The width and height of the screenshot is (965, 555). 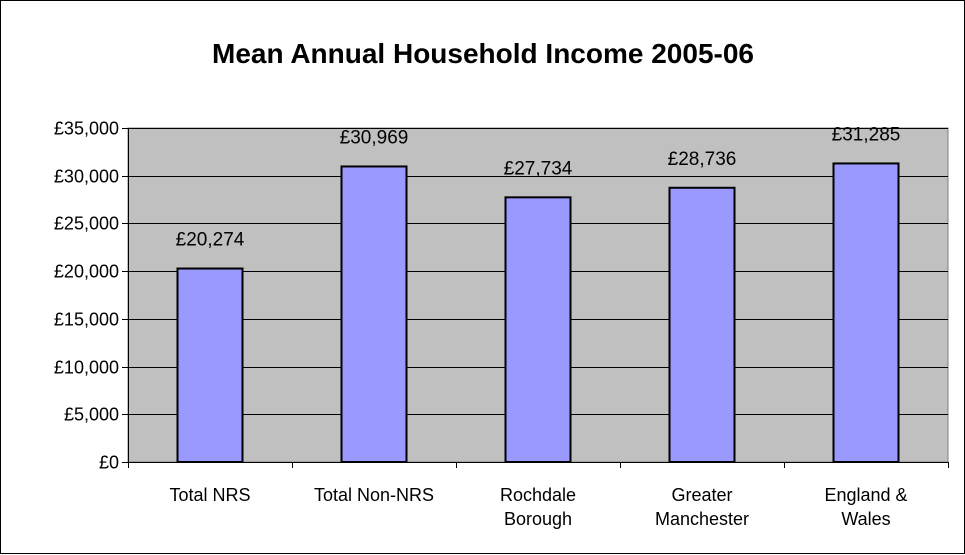 What do you see at coordinates (701, 495) in the screenshot?
I see `category-label: Greater` at bounding box center [701, 495].